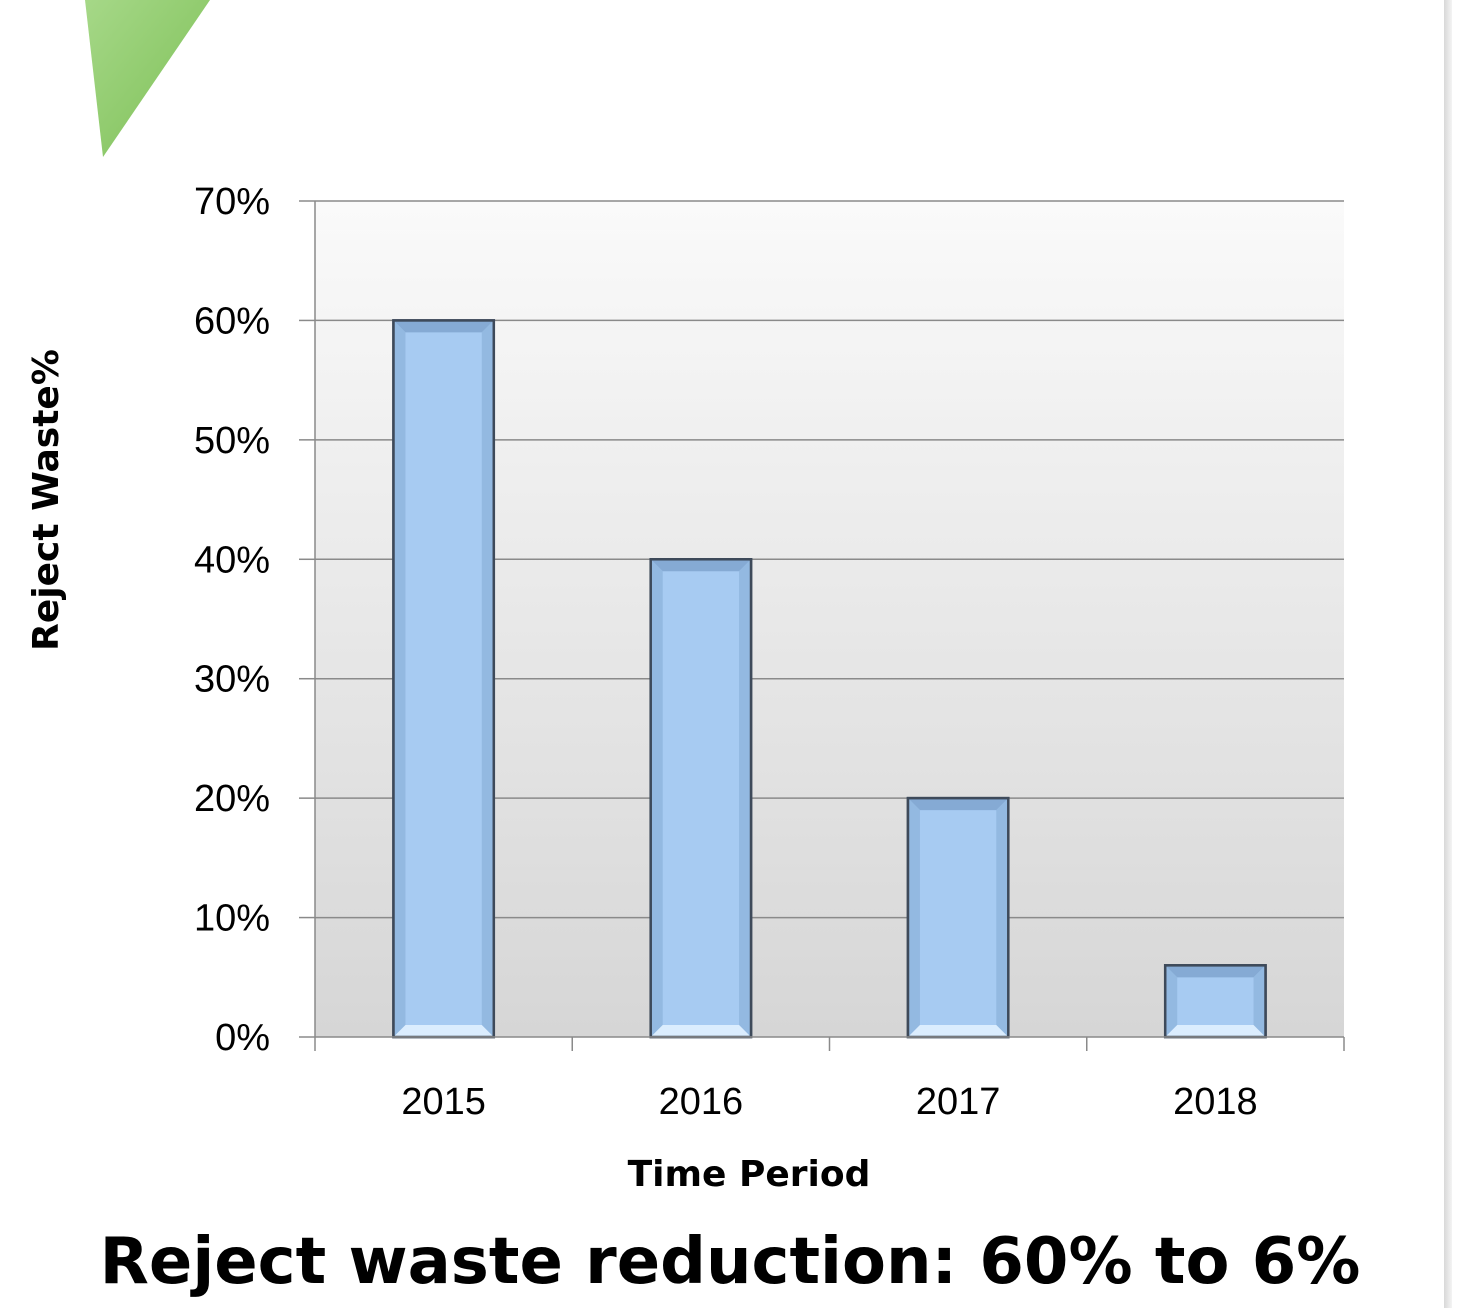 The height and width of the screenshot is (1308, 1460). I want to click on caption: Reject waste reduction: 60% to 6%, so click(730, 1262).